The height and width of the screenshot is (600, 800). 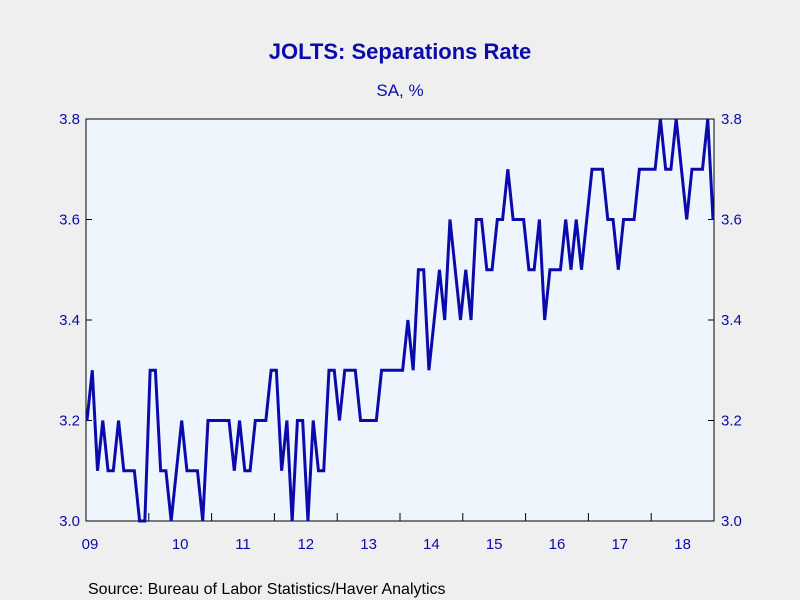 What do you see at coordinates (399, 90) in the screenshot?
I see `chart-subtitle: SA, %` at bounding box center [399, 90].